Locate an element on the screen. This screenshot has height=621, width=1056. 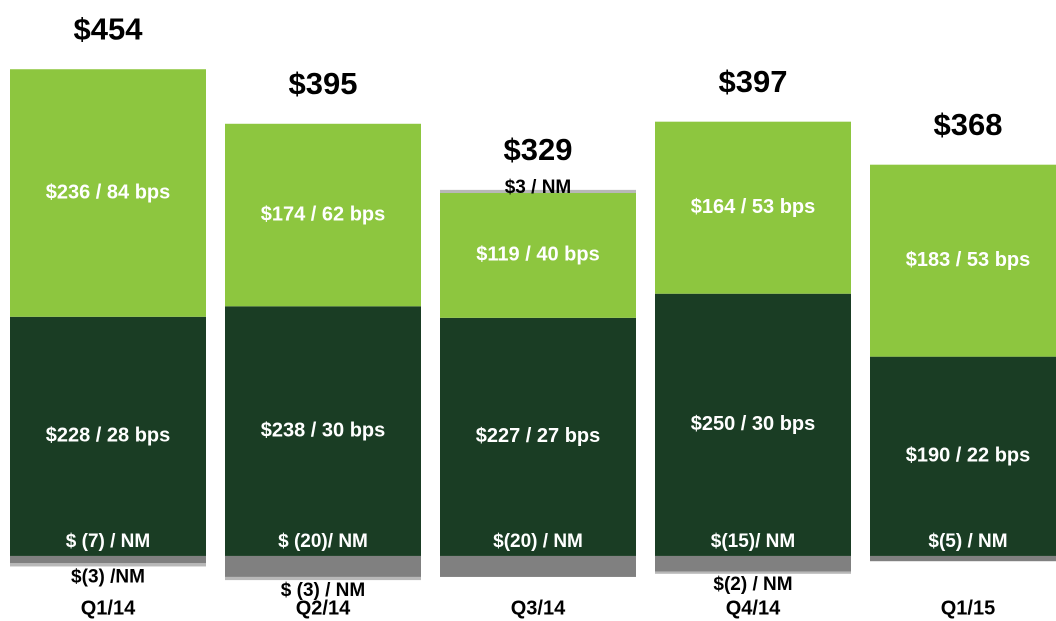
segment-label: $250 / 30 bps is located at coordinates (753, 424).